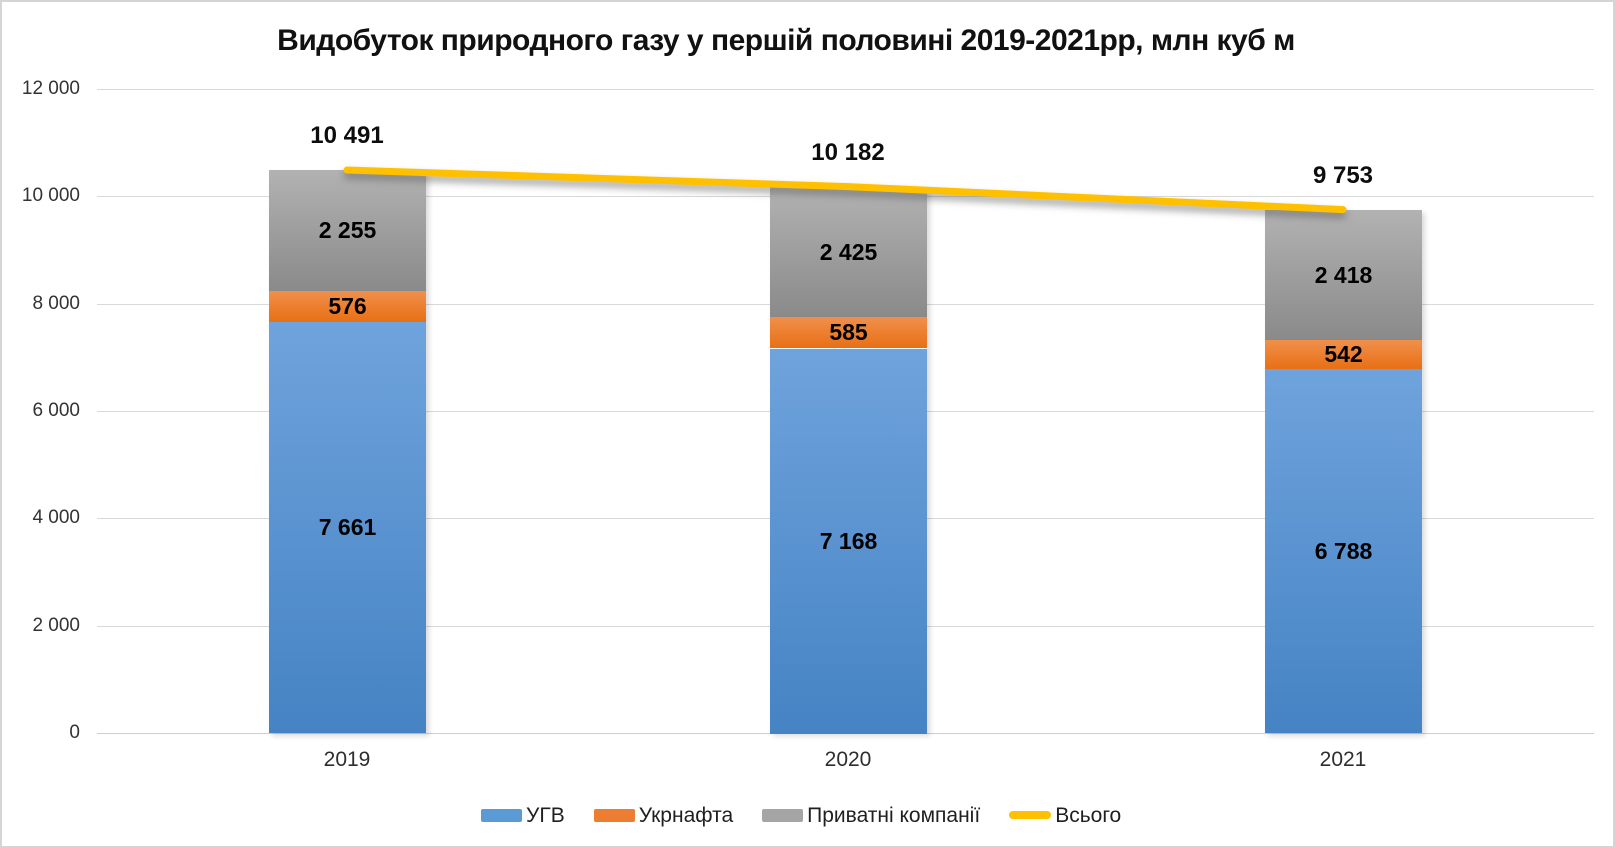 The image size is (1615, 848). I want to click on legend-item-0: УГВ, so click(523, 815).